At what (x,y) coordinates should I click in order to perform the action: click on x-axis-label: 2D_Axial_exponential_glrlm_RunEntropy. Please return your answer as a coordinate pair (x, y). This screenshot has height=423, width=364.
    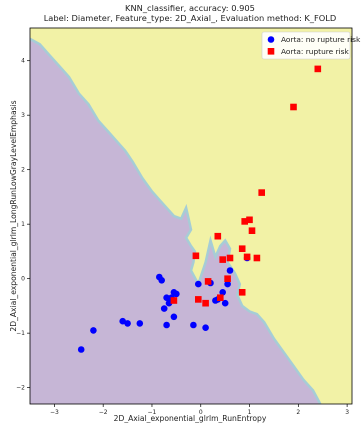
    Looking at the image, I should click on (190, 418).